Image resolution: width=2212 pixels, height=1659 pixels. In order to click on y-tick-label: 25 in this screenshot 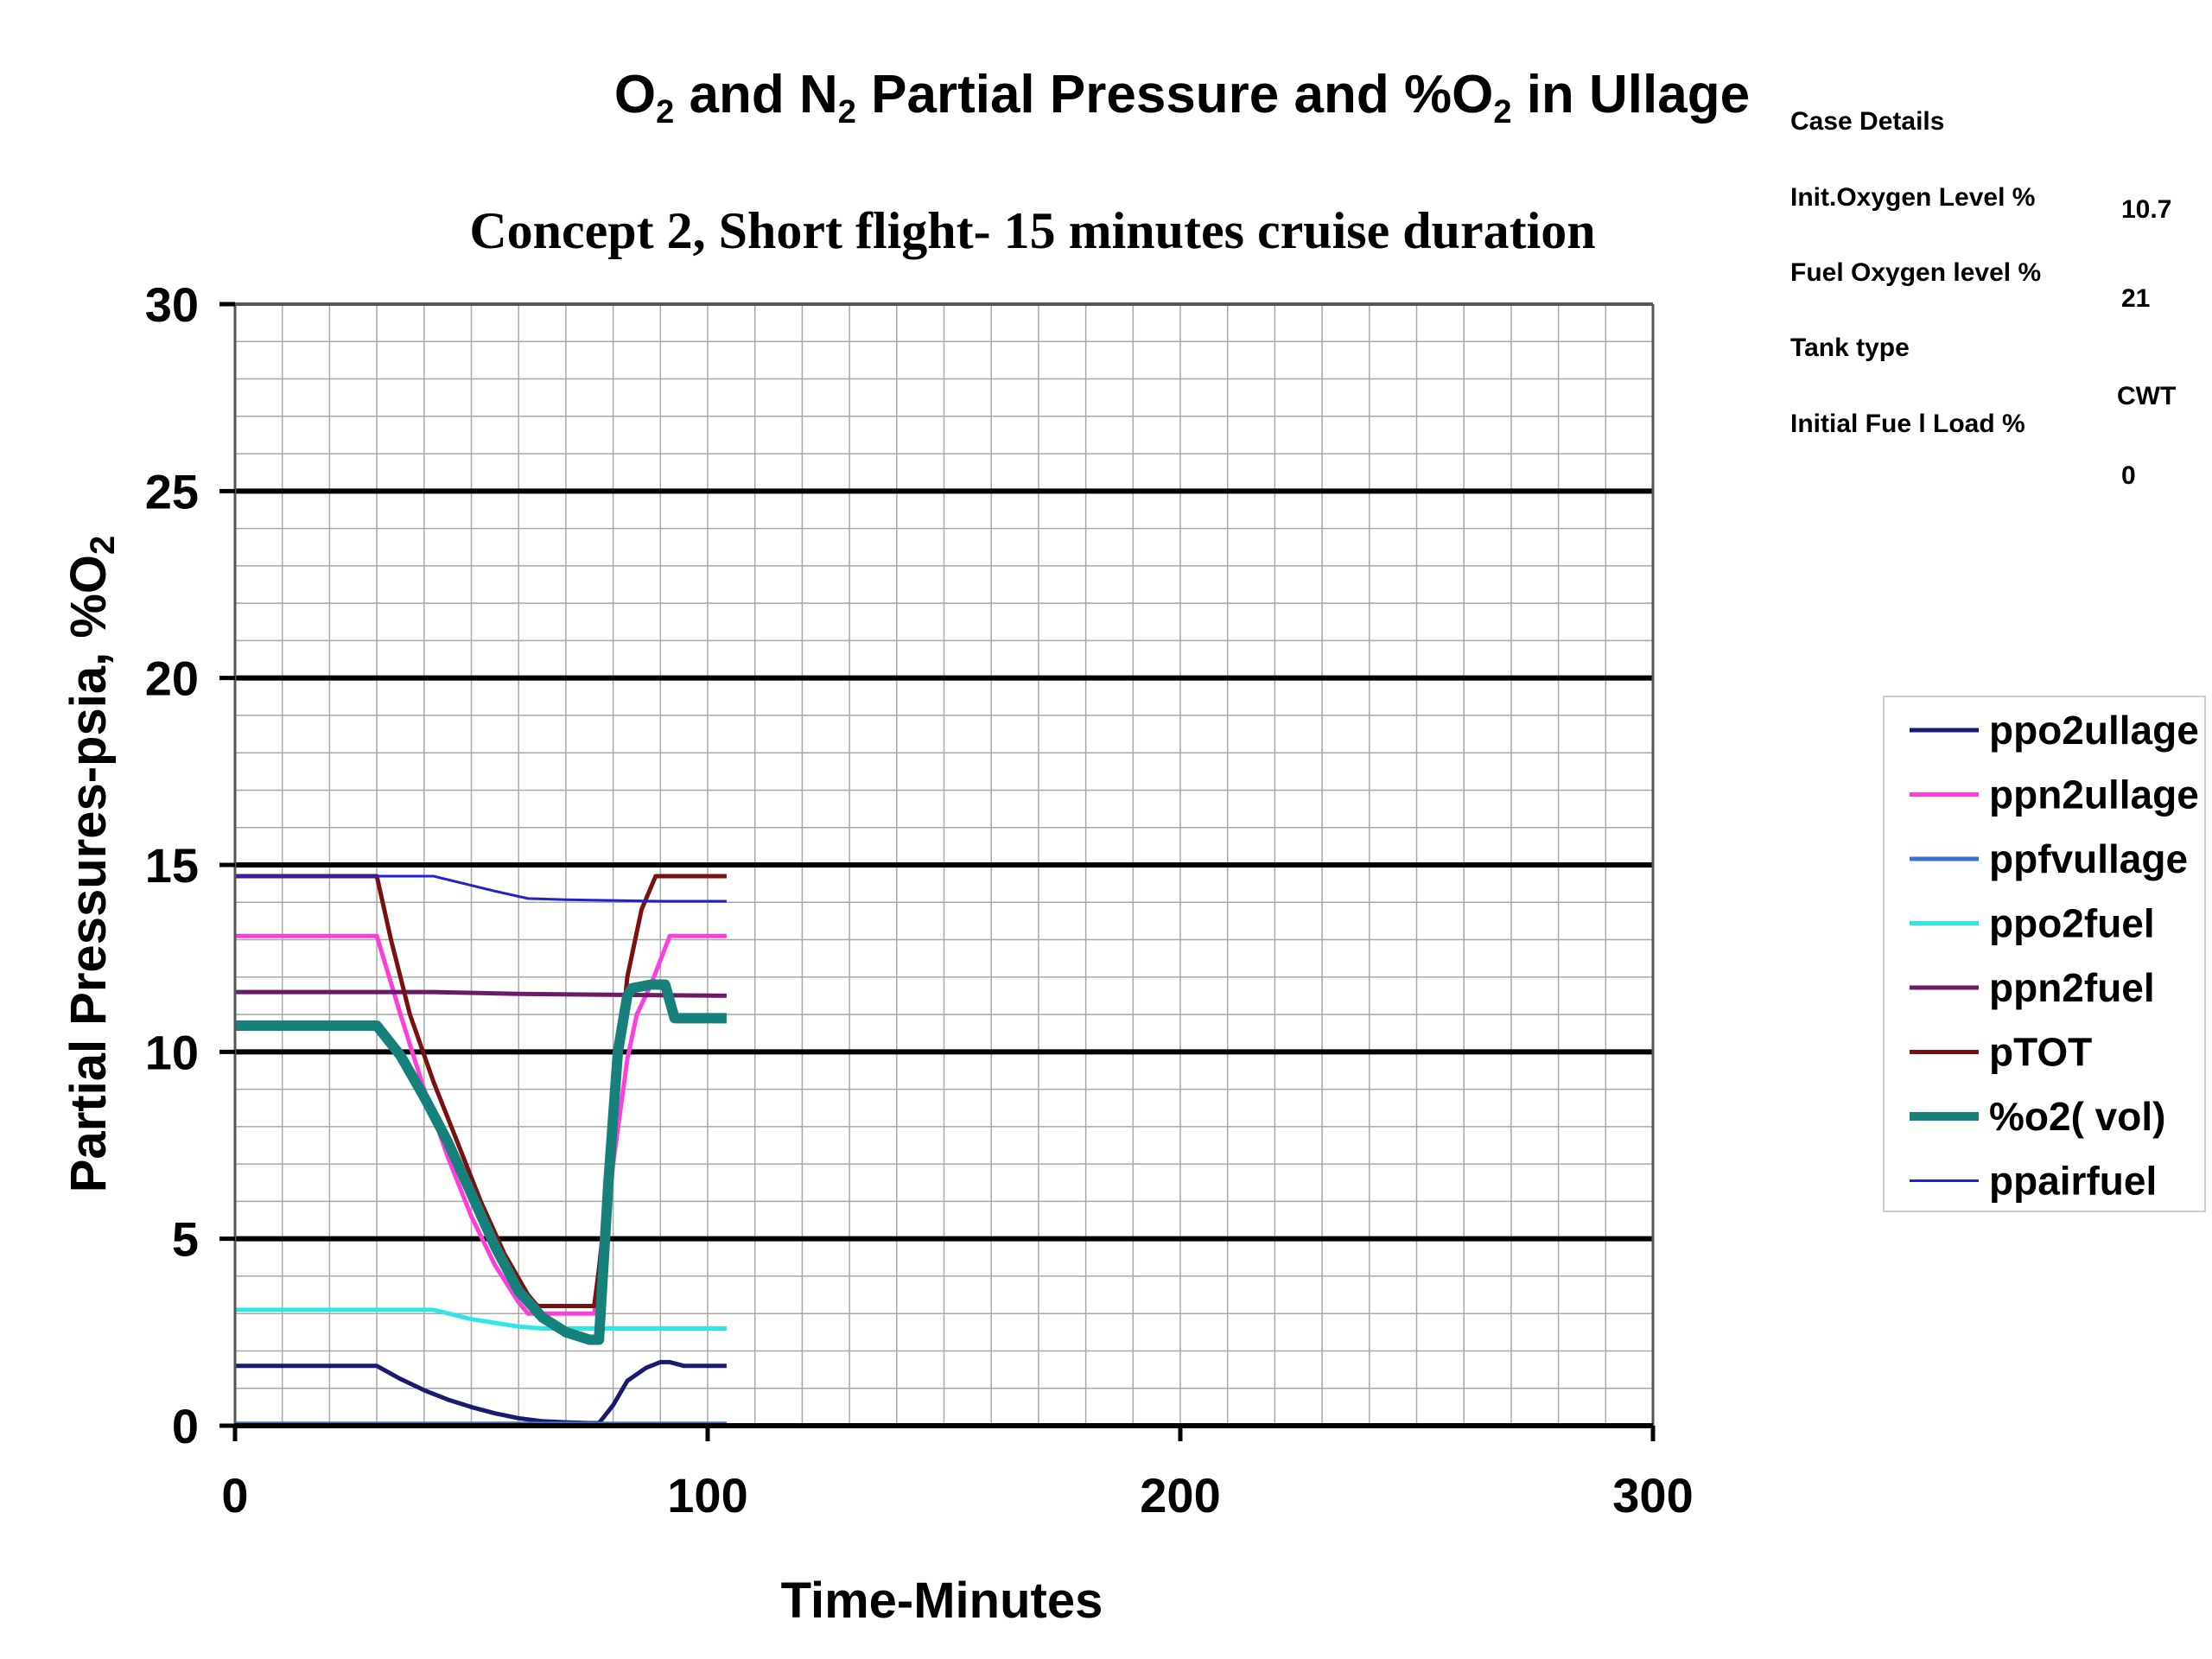, I will do `click(172, 491)`.